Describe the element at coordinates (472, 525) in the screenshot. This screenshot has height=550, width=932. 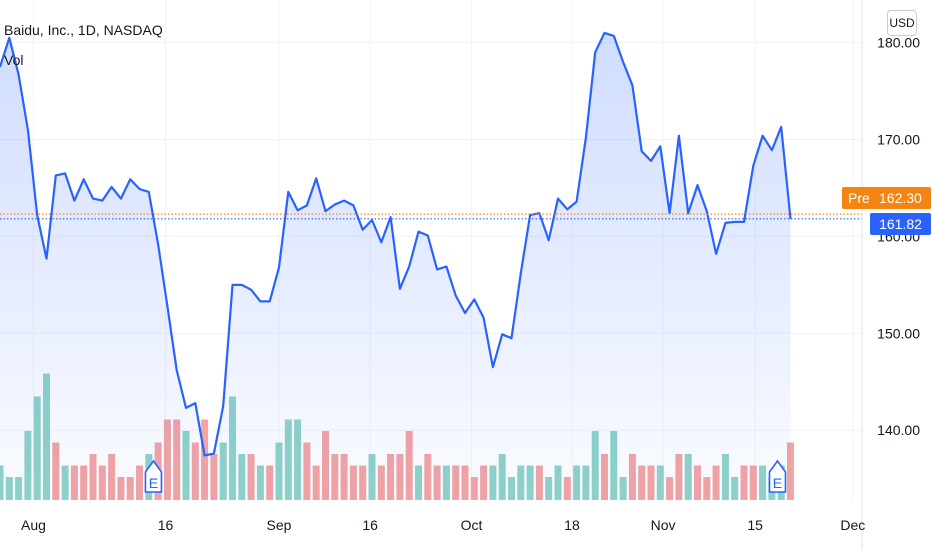
I see `x-tick-label: Oct` at that location.